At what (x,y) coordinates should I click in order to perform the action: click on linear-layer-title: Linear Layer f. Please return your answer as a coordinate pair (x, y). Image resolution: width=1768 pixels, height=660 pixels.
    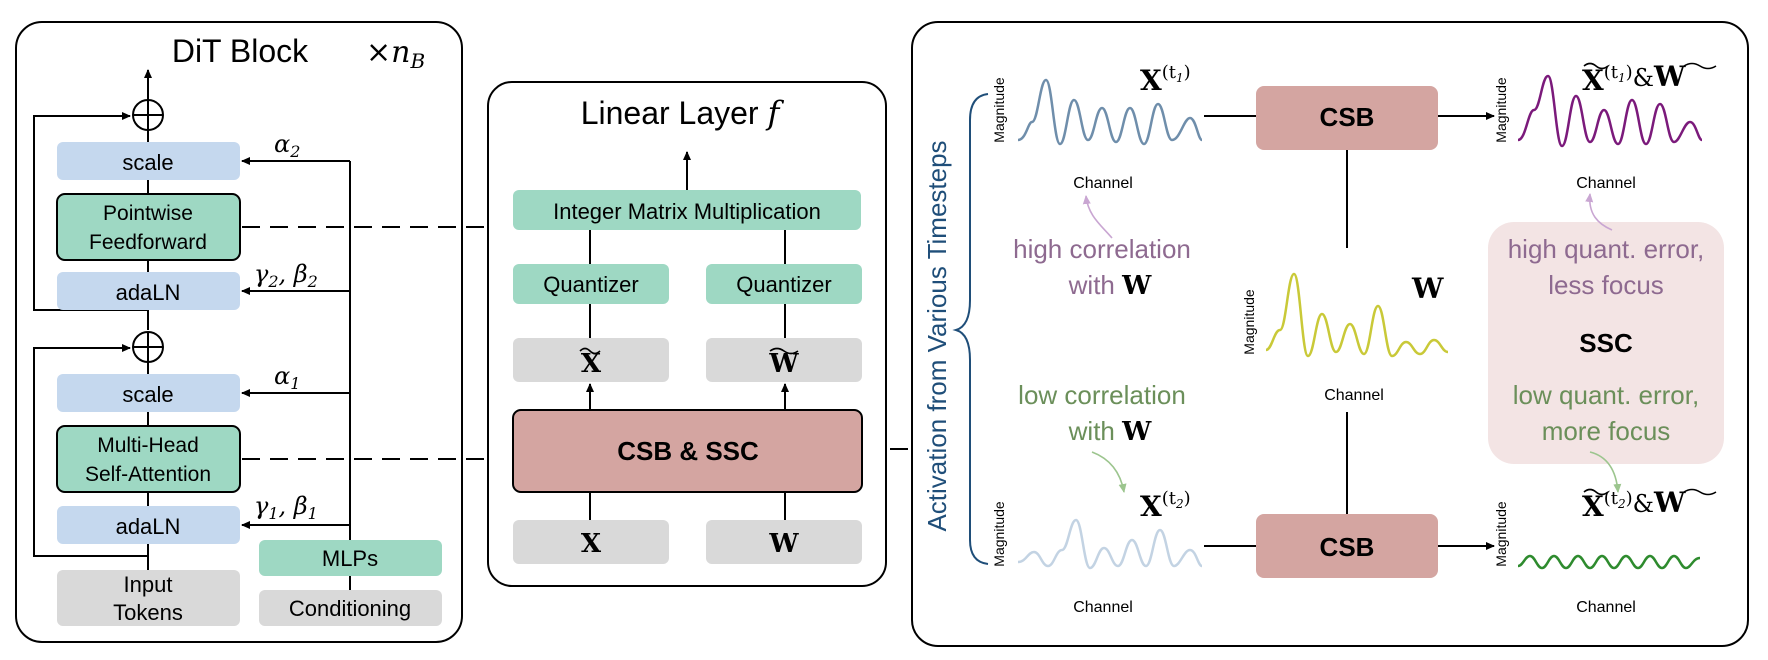
    Looking at the image, I should click on (683, 113).